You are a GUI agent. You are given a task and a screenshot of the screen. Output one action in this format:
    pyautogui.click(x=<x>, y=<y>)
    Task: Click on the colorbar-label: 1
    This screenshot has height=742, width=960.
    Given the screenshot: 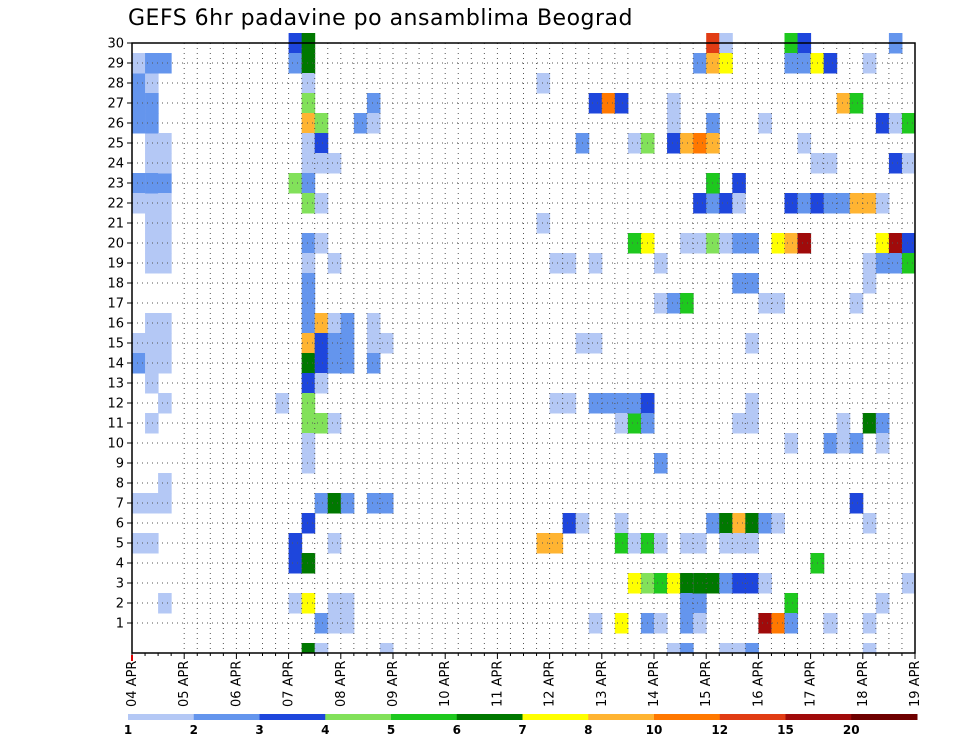 What is the action you would take?
    pyautogui.click(x=128, y=730)
    